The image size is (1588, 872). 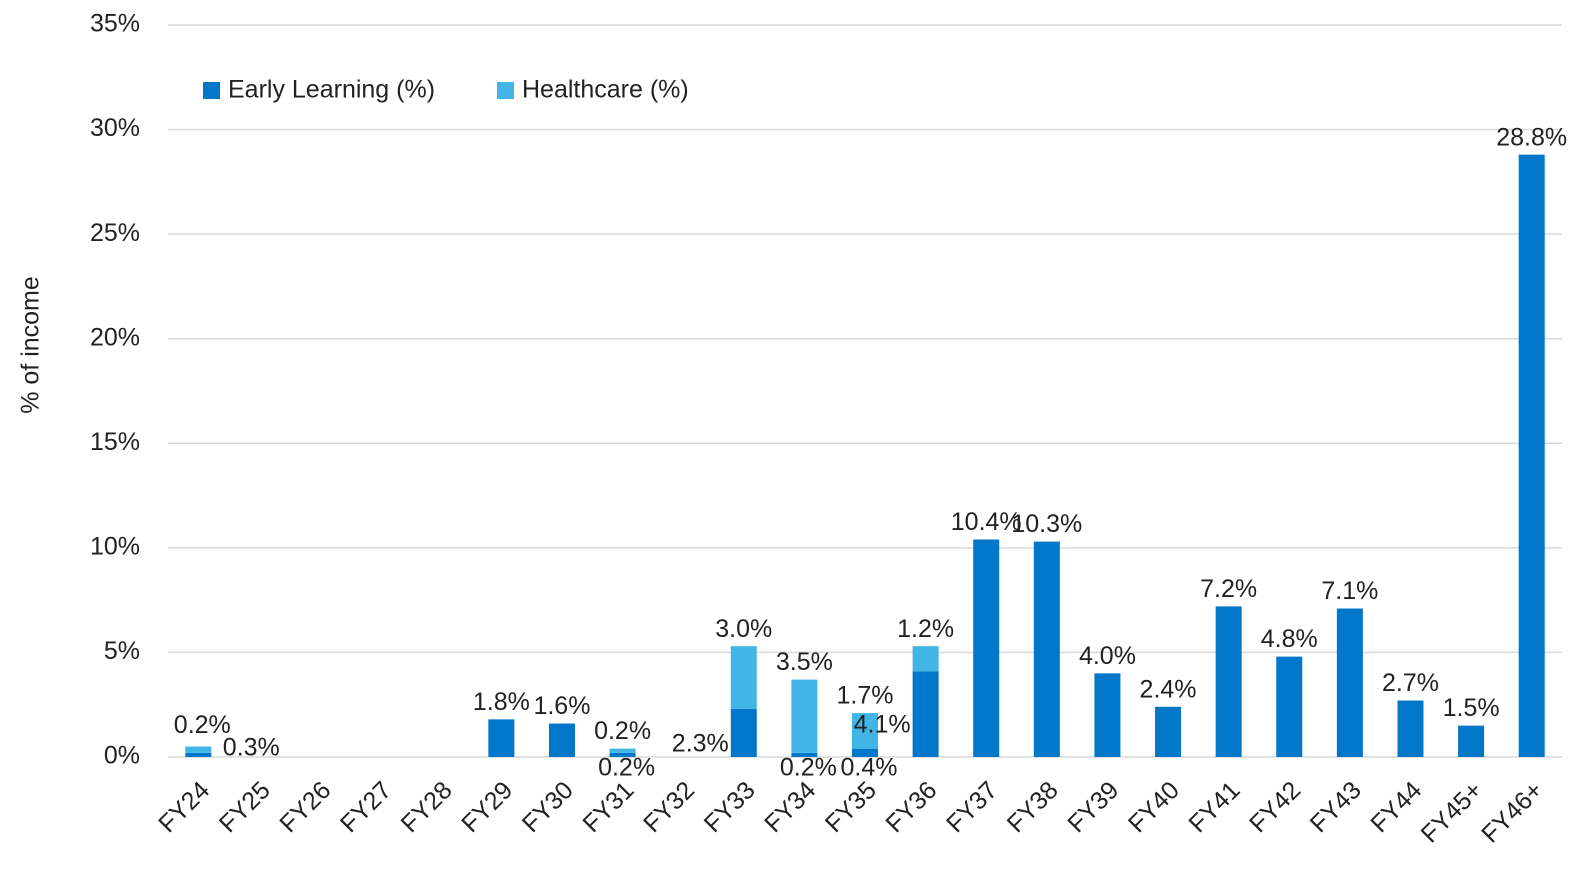 What do you see at coordinates (972, 807) in the screenshot?
I see `x-tick-label: FY37` at bounding box center [972, 807].